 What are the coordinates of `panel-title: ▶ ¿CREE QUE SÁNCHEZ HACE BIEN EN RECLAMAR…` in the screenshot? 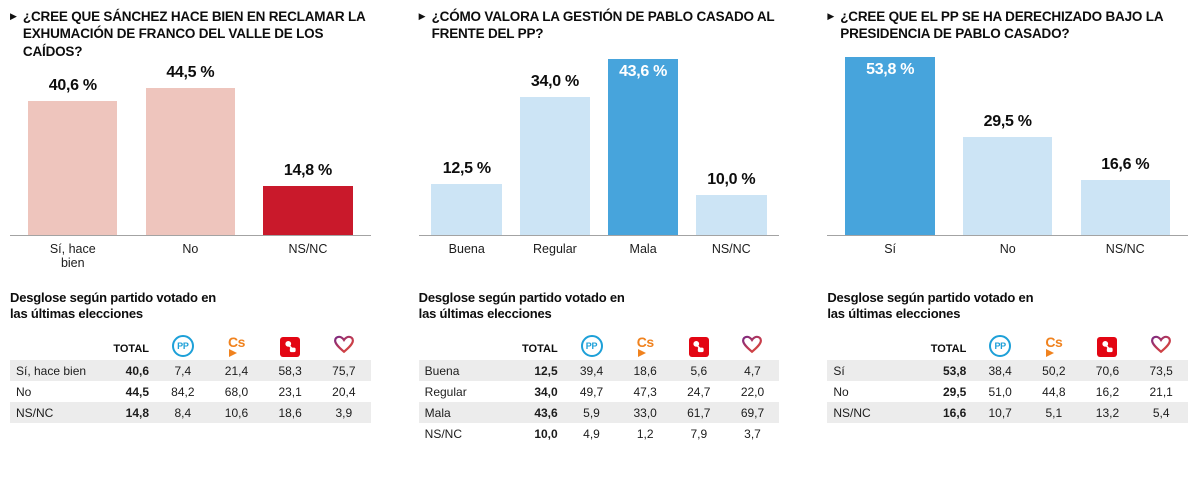 It's located at (190, 33).